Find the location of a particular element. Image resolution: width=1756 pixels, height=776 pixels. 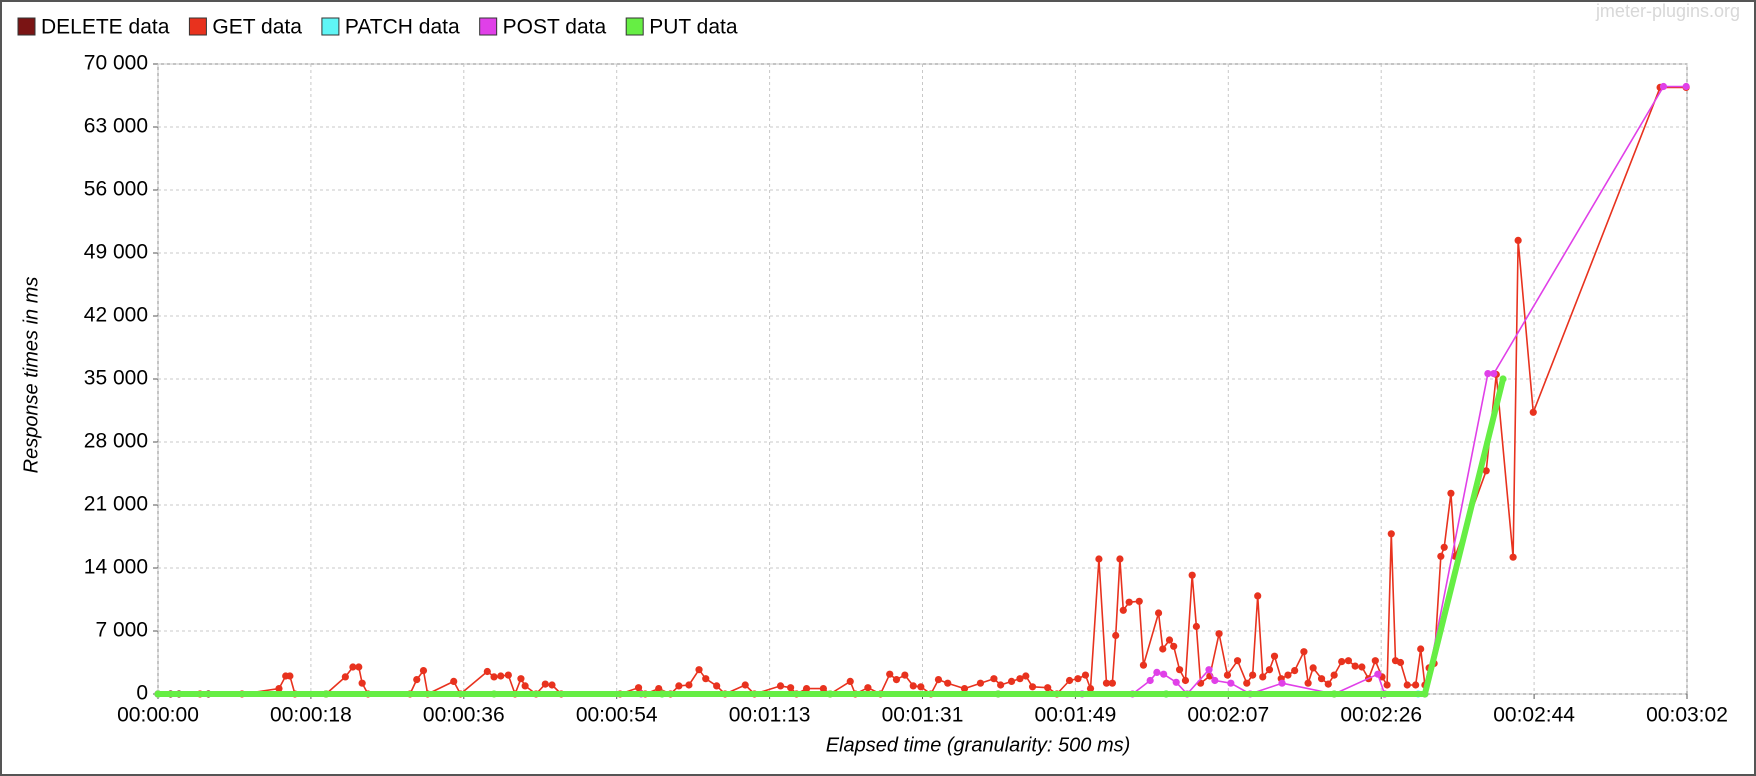

x-tick-label: 00:01:31 is located at coordinates (923, 715).